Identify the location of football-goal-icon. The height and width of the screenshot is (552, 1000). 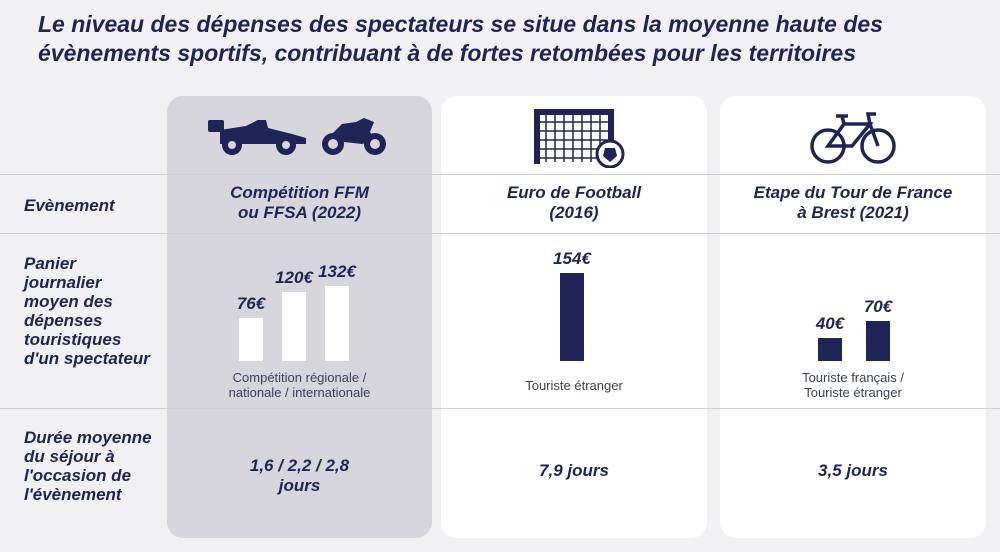
(579, 138).